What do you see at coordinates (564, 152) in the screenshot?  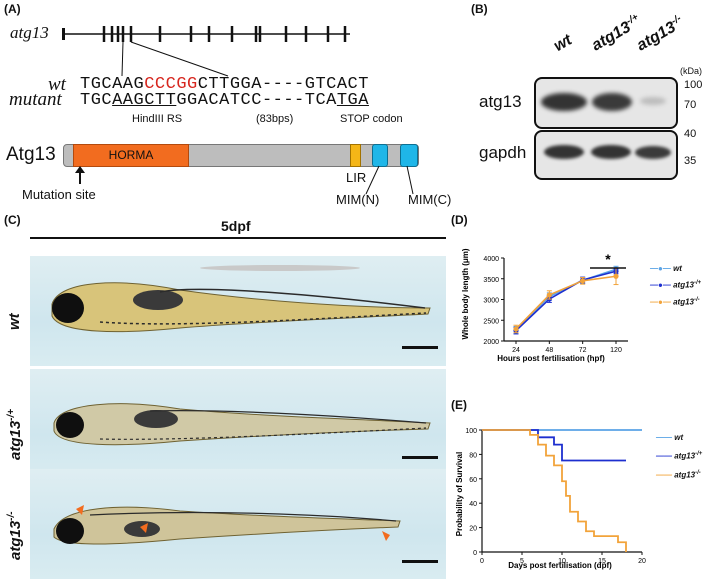 I see `gapdh-band-wt` at bounding box center [564, 152].